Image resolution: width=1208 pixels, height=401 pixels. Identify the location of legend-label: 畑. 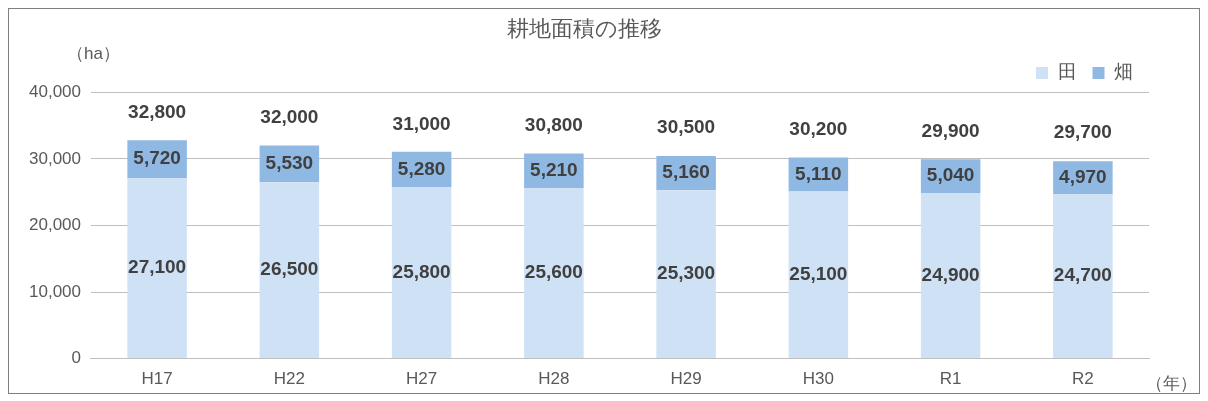
(1123, 72).